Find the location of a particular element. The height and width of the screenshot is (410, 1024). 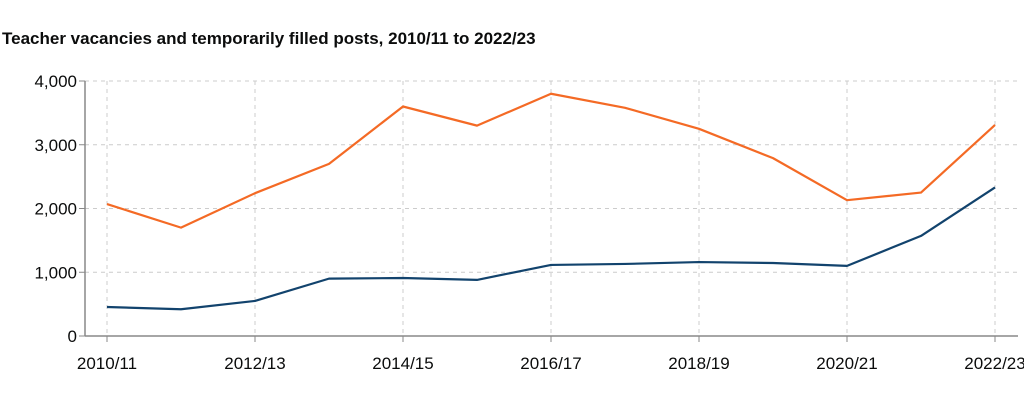

y-tick-label: 1,000 is located at coordinates (55, 272).